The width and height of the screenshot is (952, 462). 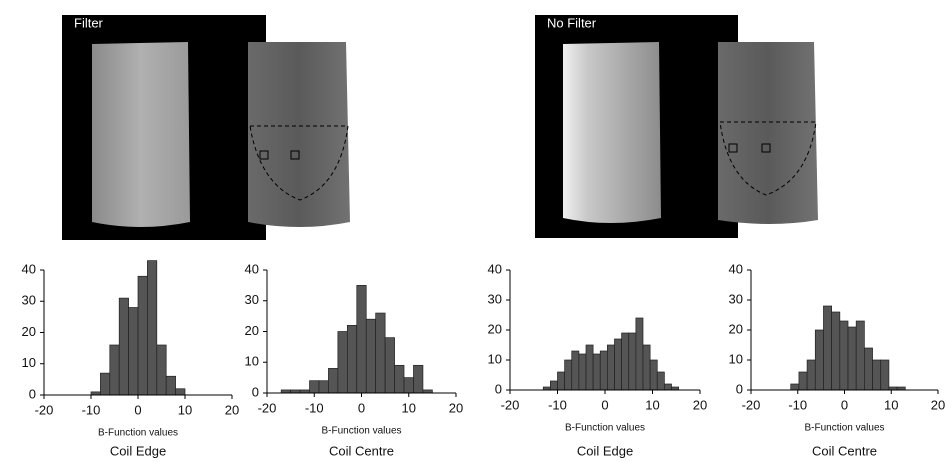 I want to click on image-label: Filter, so click(x=89, y=22).